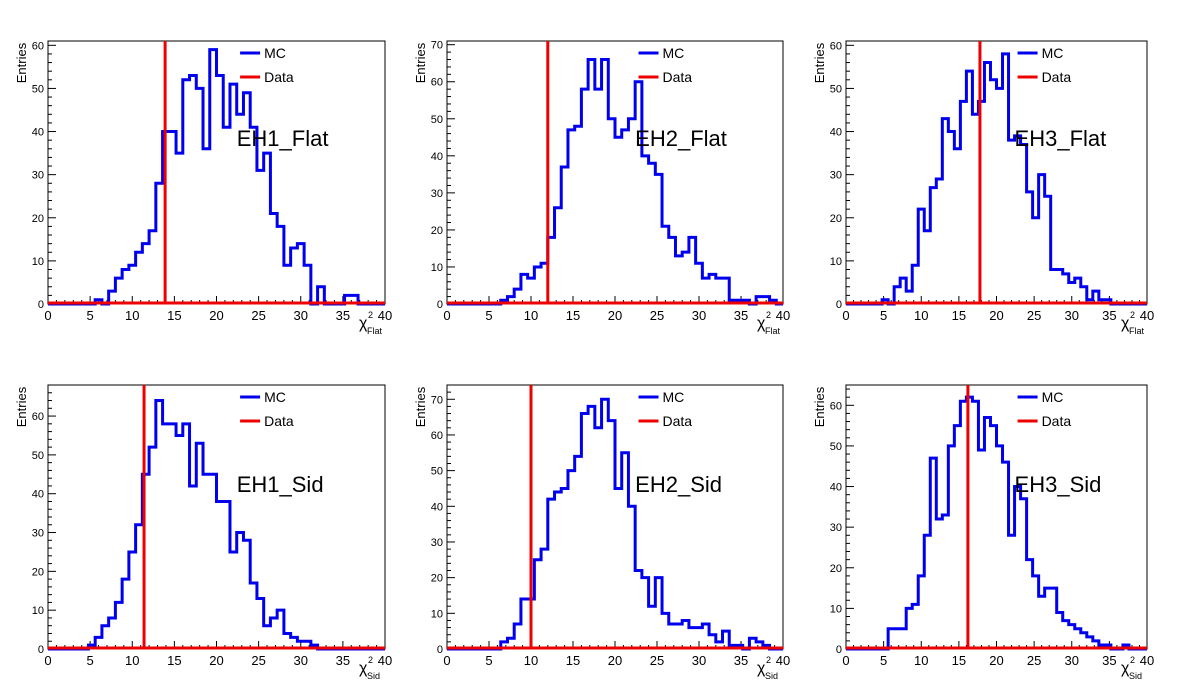 This screenshot has width=1196, height=690. I want to click on x-axis-label-sub: Flat, so click(375, 331).